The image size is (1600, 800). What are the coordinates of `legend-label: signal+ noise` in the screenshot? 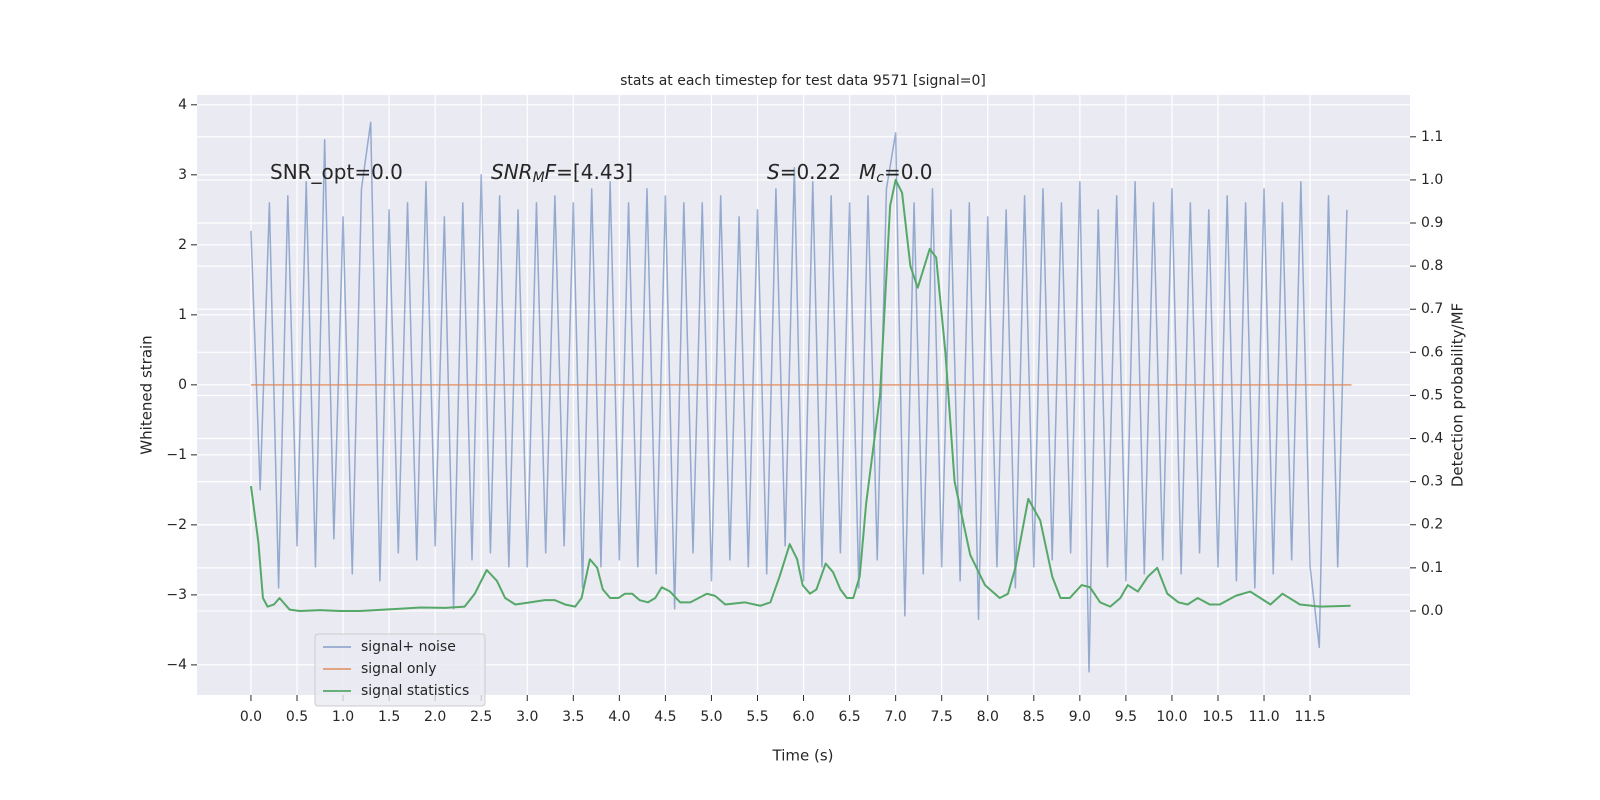 It's located at (408, 647).